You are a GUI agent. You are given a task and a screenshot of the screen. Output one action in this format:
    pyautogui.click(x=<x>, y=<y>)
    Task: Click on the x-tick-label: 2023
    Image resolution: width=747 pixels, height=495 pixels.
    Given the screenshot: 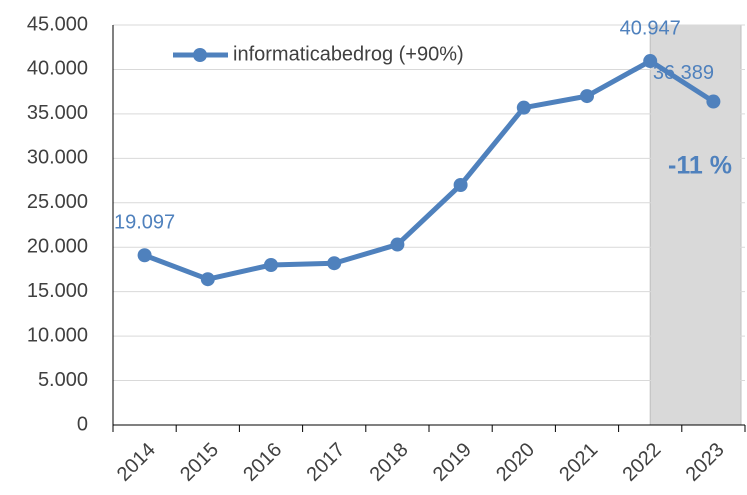 What is the action you would take?
    pyautogui.click(x=705, y=462)
    